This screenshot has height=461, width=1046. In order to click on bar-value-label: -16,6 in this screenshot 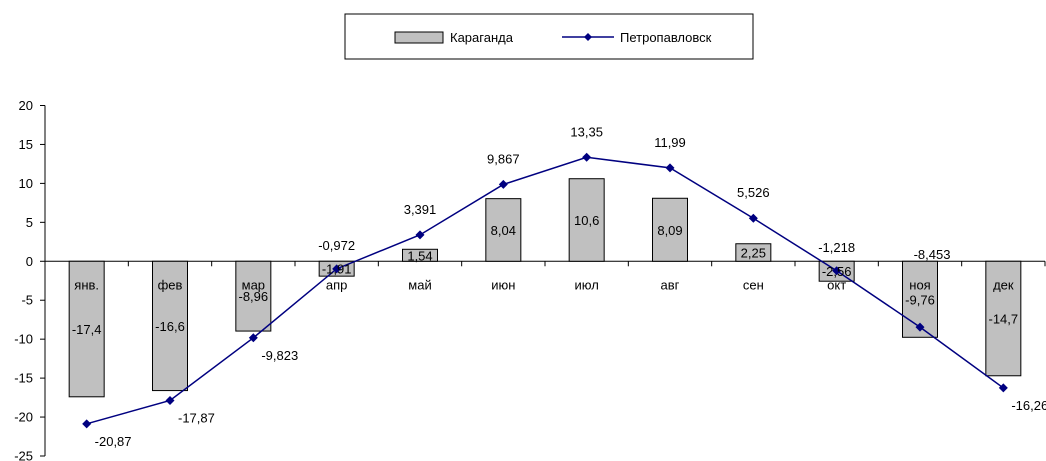, I will do `click(170, 326)`.